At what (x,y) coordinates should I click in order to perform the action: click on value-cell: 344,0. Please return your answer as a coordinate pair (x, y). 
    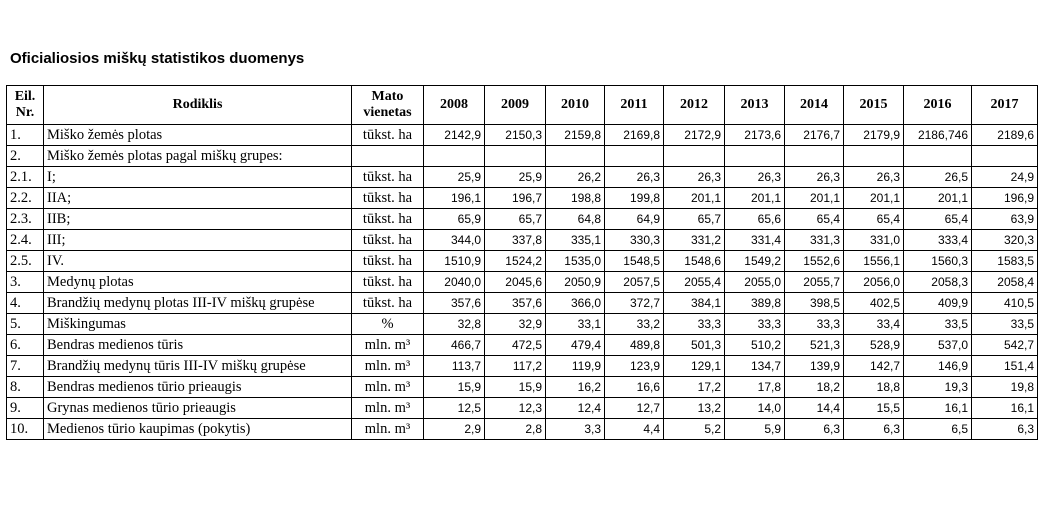
    Looking at the image, I should click on (454, 240).